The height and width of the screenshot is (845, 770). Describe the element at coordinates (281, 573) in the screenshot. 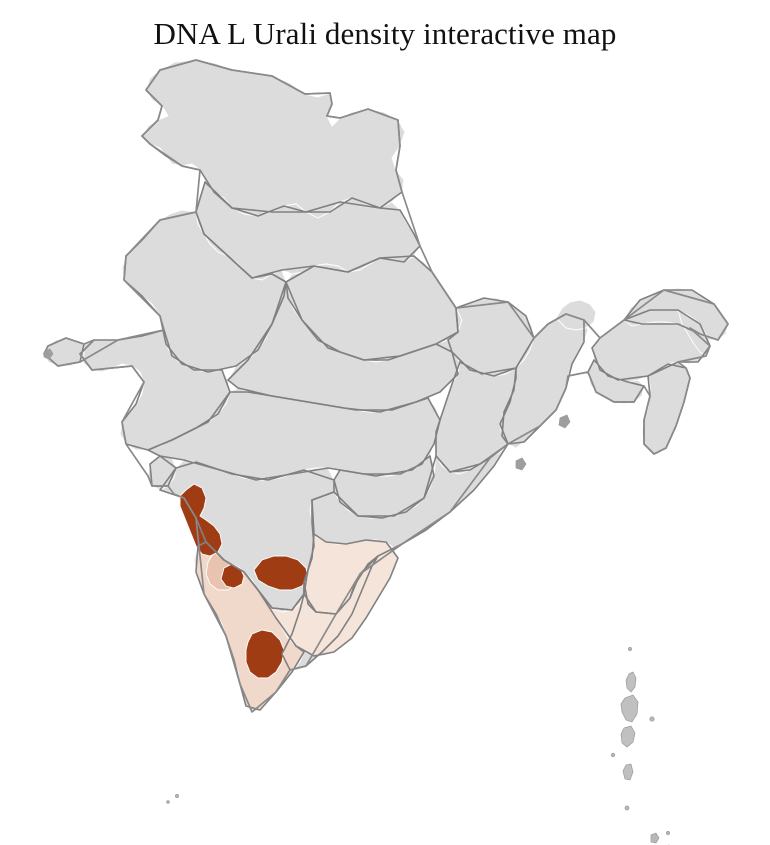

I see `district-coimbatore` at that location.